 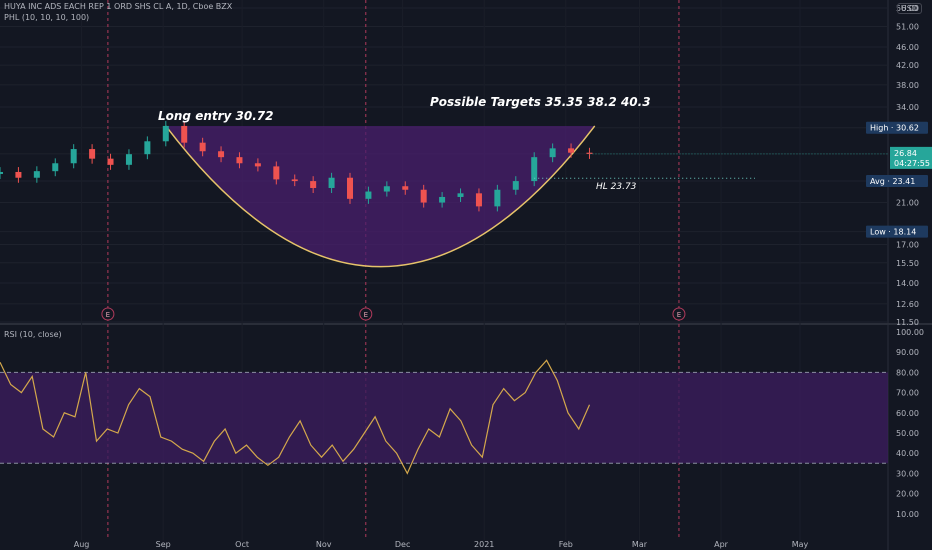 I want to click on rsi-tick-label: 30.00, so click(x=907, y=473).